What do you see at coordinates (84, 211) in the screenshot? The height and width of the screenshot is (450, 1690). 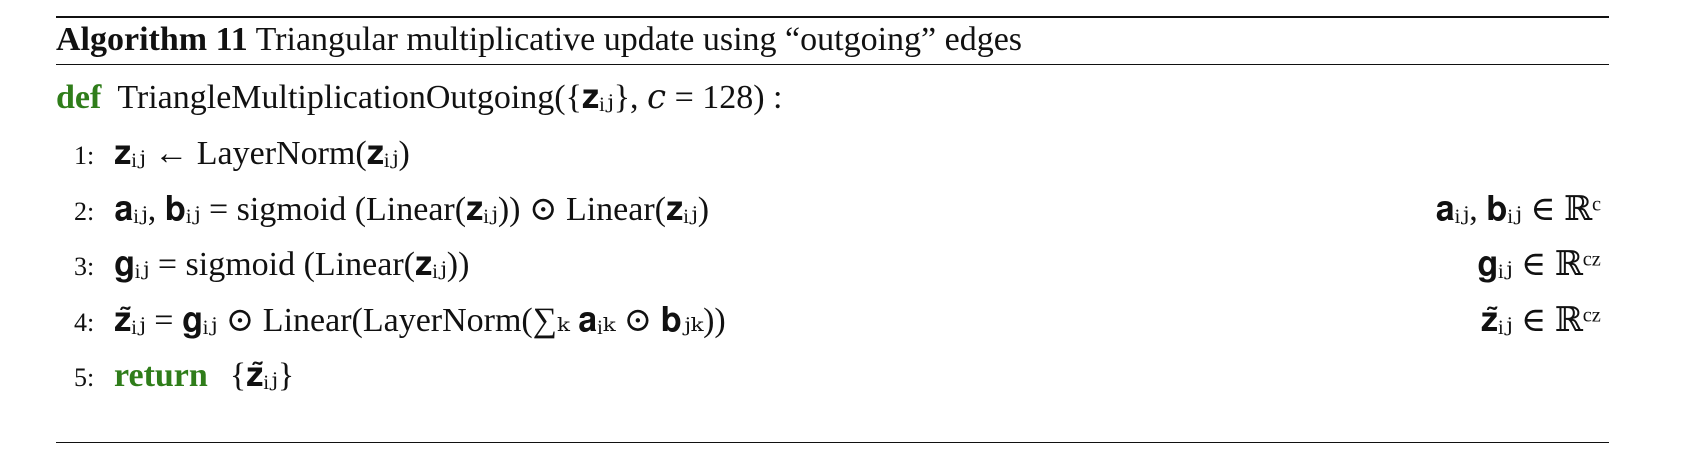 I see `step-number: 2:` at bounding box center [84, 211].